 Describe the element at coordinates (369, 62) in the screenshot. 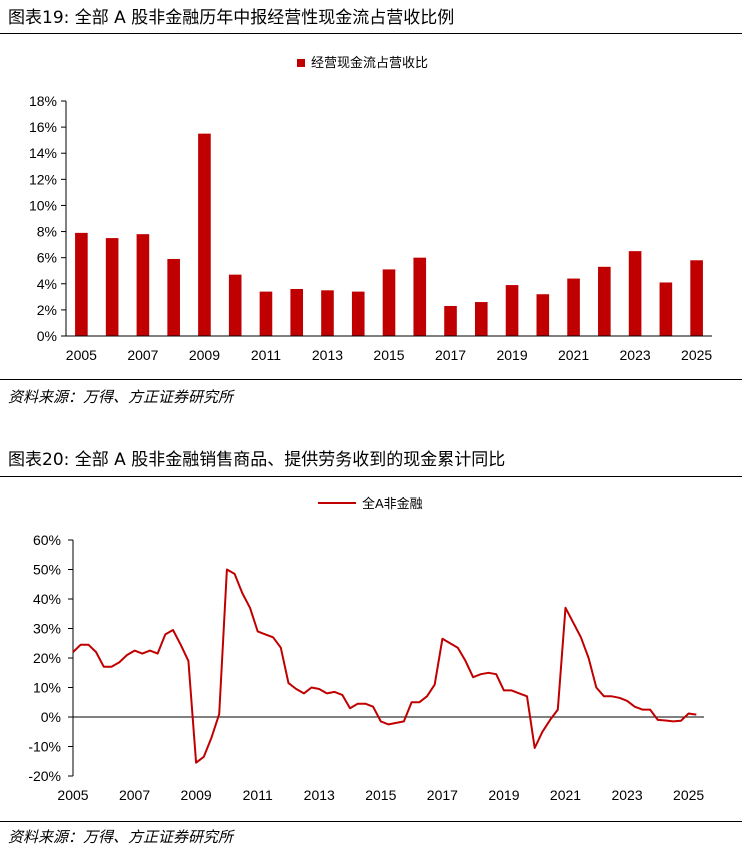

I see `legend-label: 经营现金流占营收比` at that location.